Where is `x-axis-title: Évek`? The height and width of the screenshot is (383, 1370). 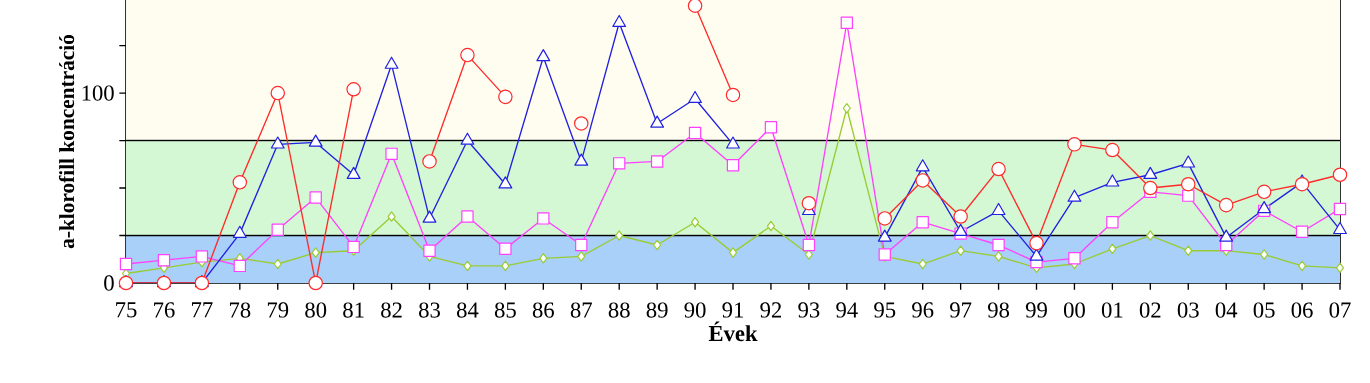
x-axis-title: Évek is located at coordinates (733, 331).